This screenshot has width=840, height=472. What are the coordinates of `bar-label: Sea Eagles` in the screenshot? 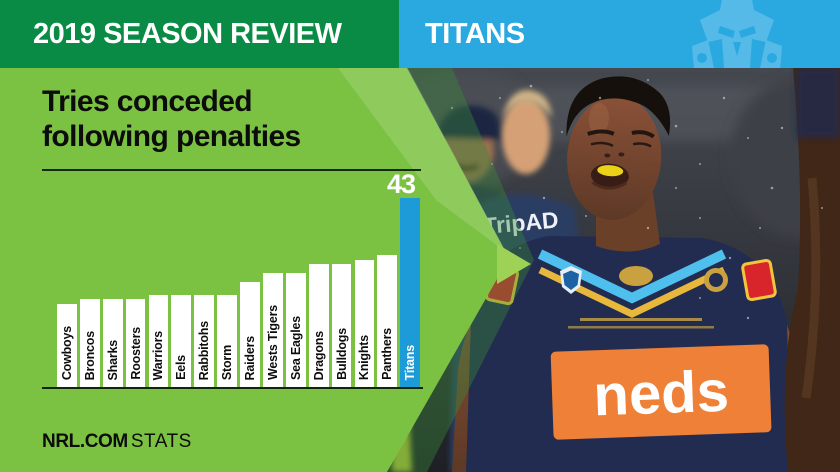 It's located at (295, 347).